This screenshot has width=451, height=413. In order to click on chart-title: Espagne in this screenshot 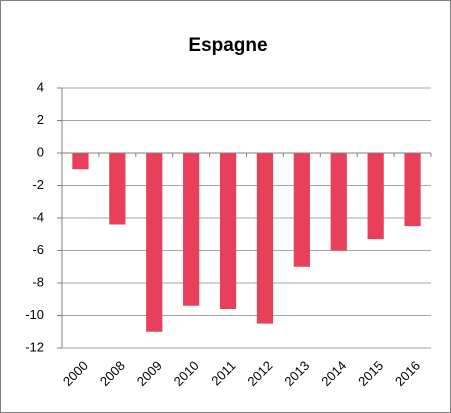, I will do `click(227, 45)`.